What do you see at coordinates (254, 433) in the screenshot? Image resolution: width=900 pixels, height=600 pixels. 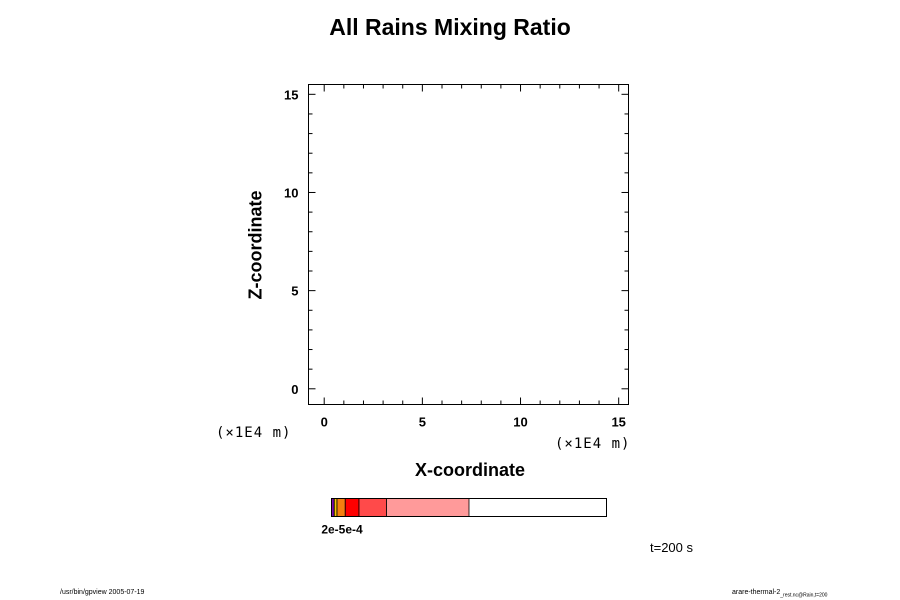 I see `y-axis-unit: (×1E4 m)` at bounding box center [254, 433].